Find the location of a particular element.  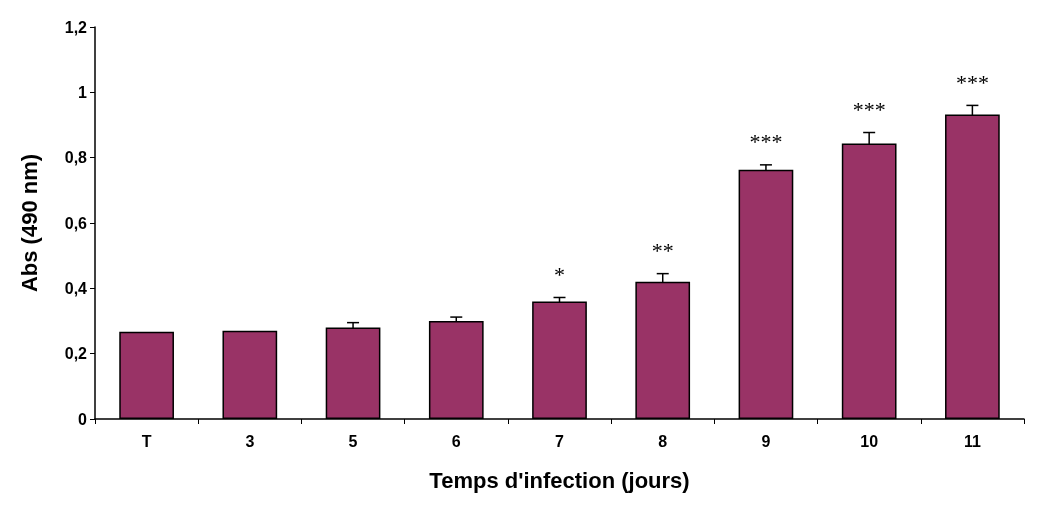

x-tick-label: 11 is located at coordinates (972, 441).